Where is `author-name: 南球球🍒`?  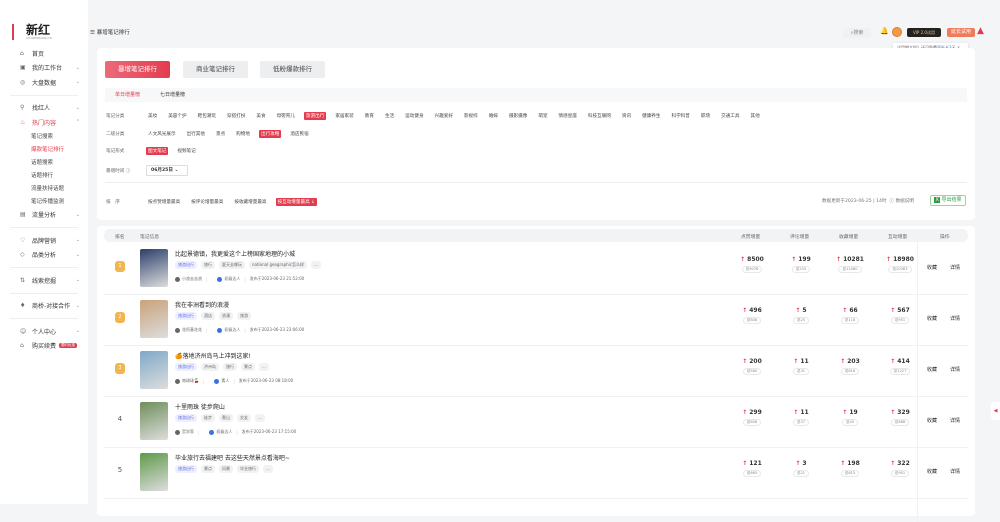 author-name: 南球球🍒 is located at coordinates (190, 380).